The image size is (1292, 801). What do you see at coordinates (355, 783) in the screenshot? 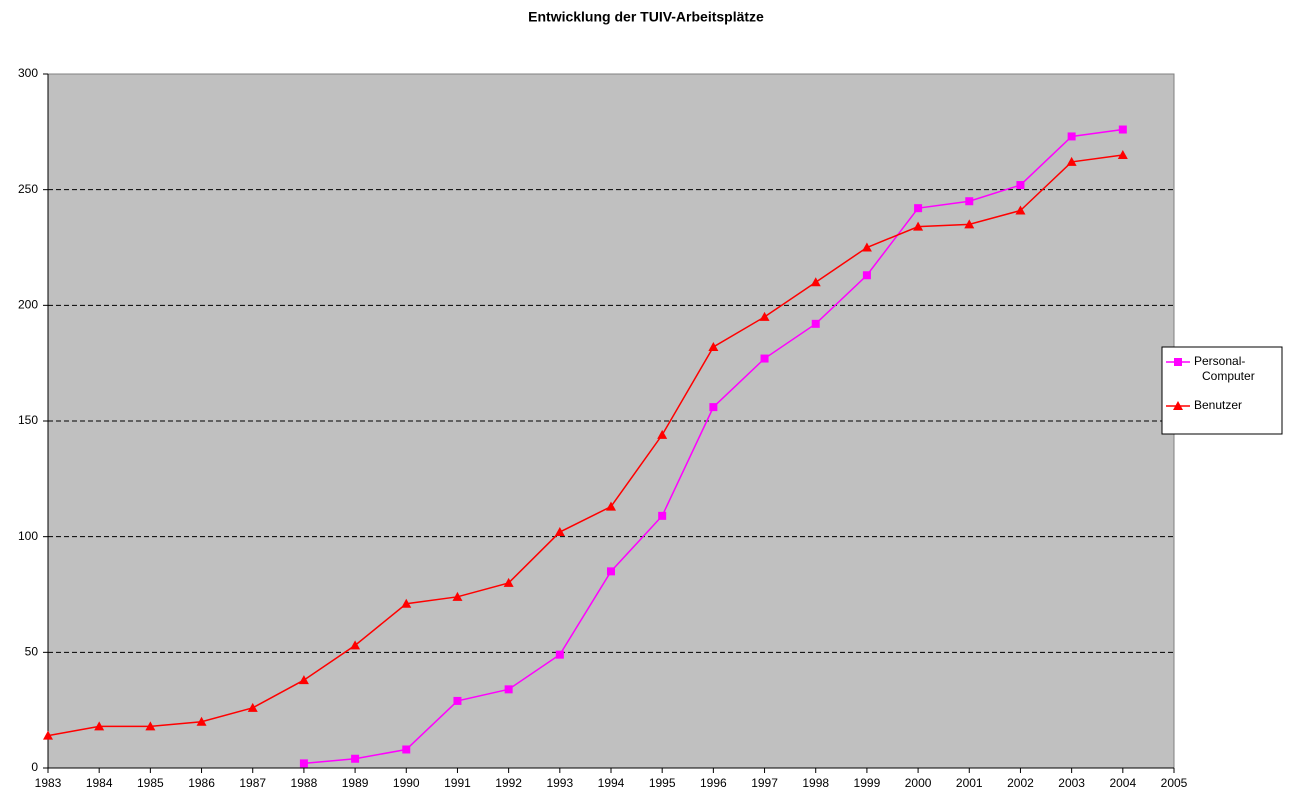
I see `x-tick-label: 1989` at bounding box center [355, 783].